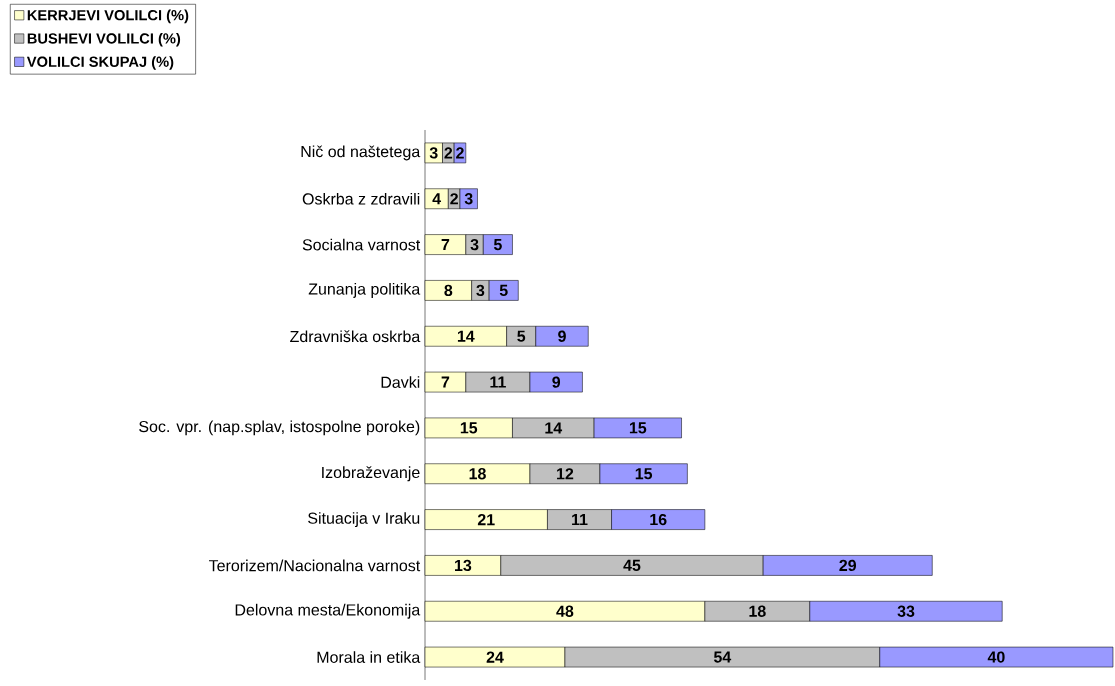 This screenshot has height=686, width=1115. Describe the element at coordinates (100, 63) in the screenshot. I see `legend-label: VOLILCI SKUPAJ (%)` at that location.